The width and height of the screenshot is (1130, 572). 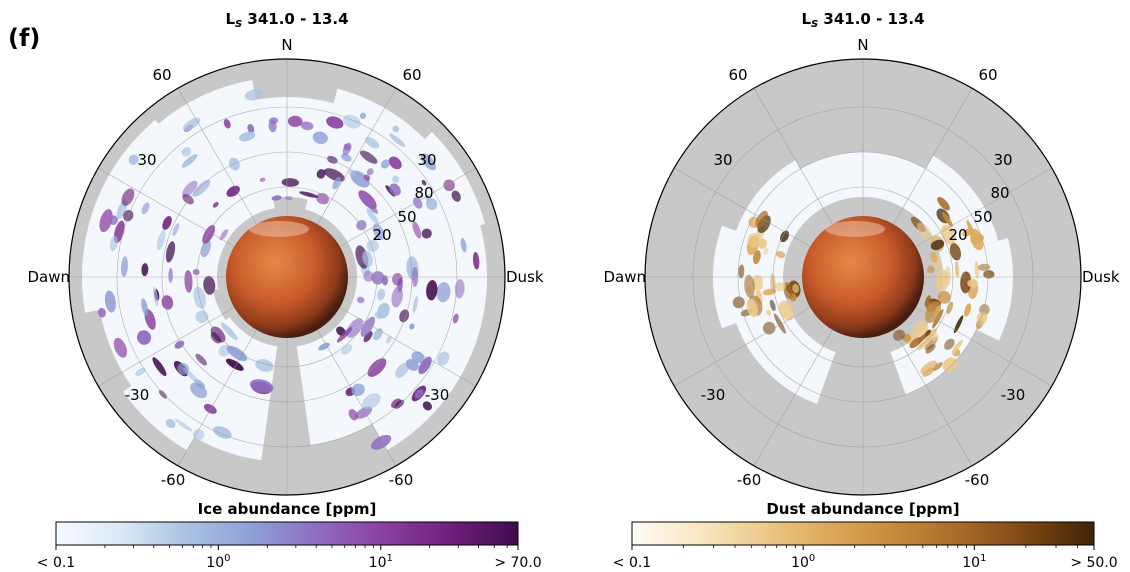 I want to click on dawn-label: Dawn, so click(x=624, y=277).